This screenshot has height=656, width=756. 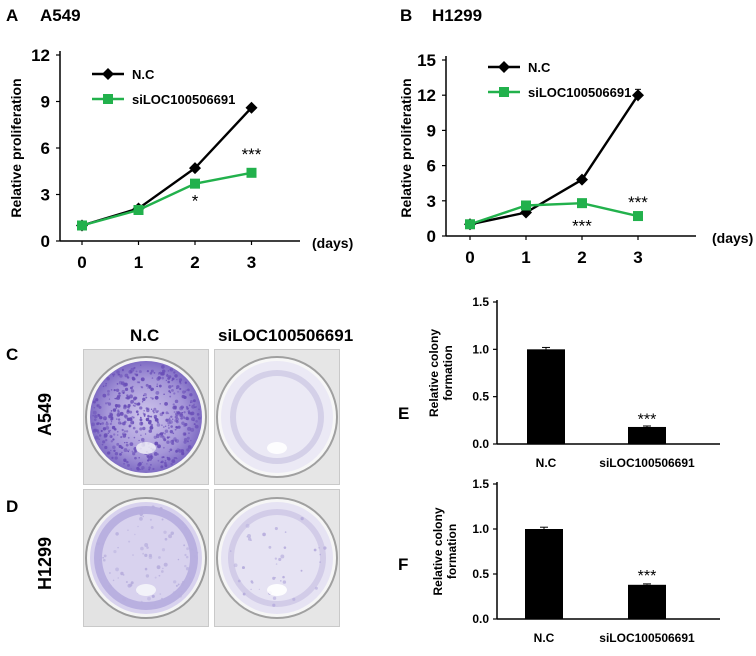 I want to click on y-tick-label: 6, so click(x=431, y=166).